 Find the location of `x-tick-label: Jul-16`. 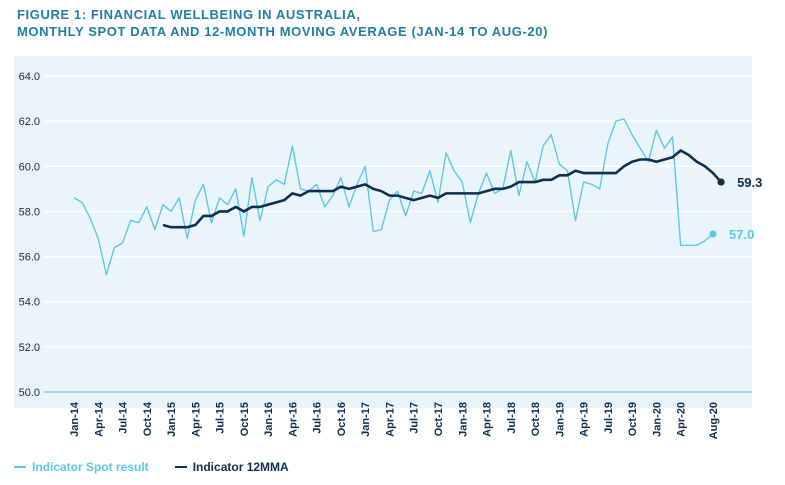

x-tick-label: Jul-16 is located at coordinates (318, 418).